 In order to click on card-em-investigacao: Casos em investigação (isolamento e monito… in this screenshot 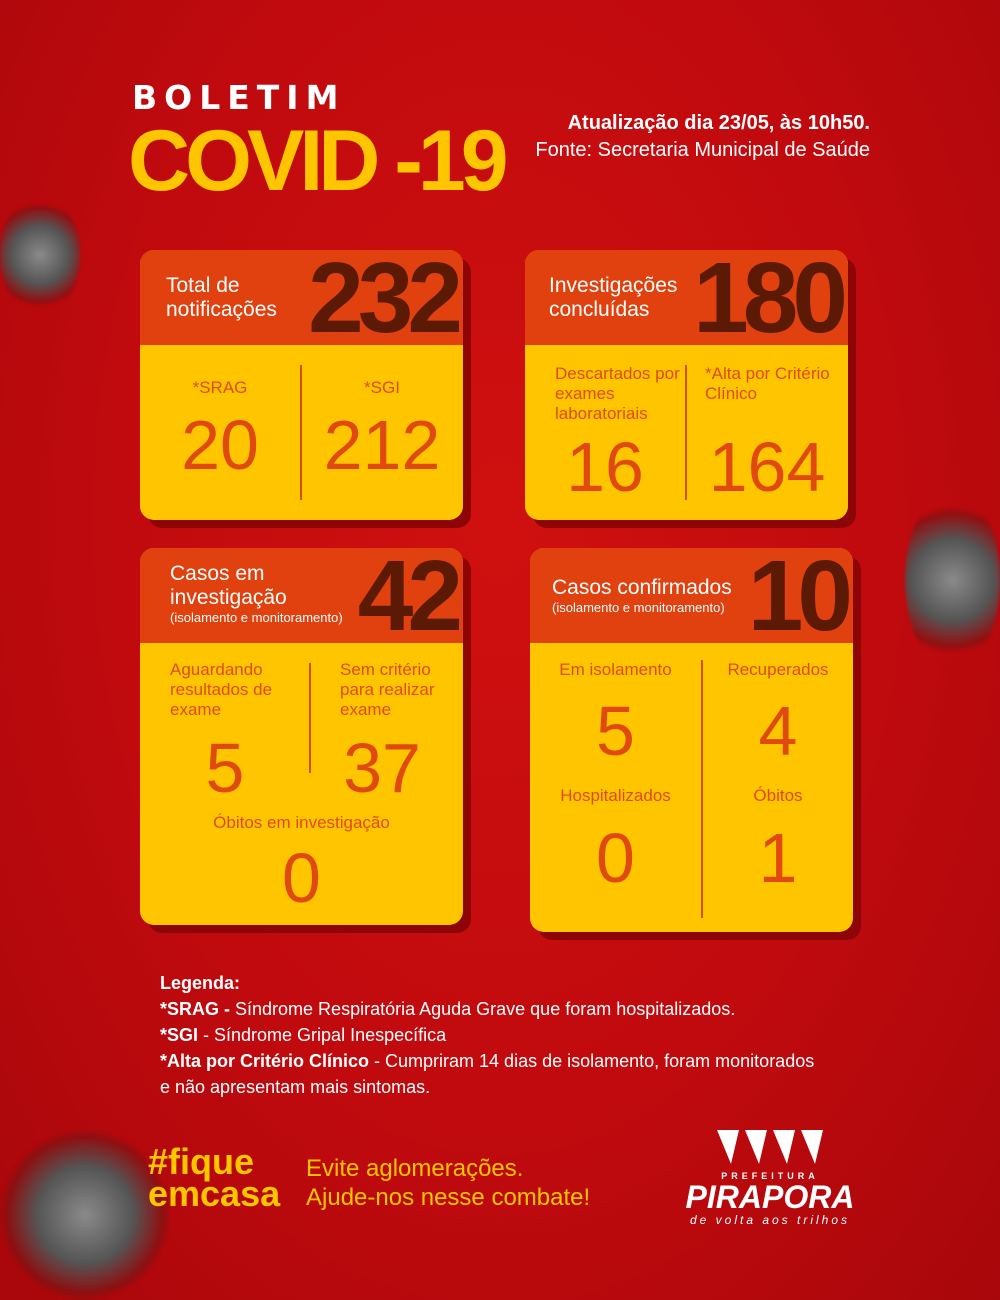, I will do `click(301, 736)`.